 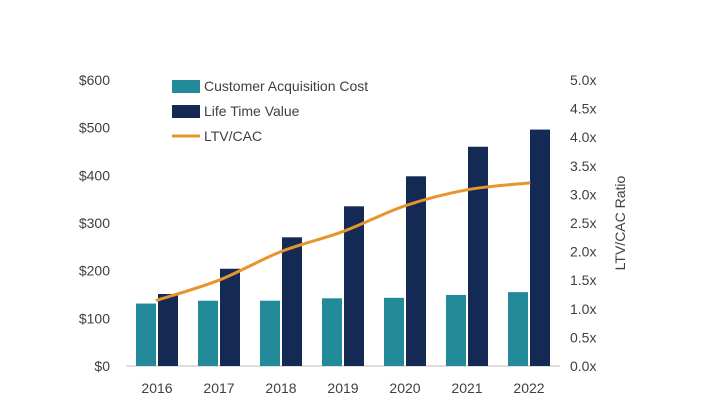 I want to click on x-tick-label: 2019, so click(x=342, y=388).